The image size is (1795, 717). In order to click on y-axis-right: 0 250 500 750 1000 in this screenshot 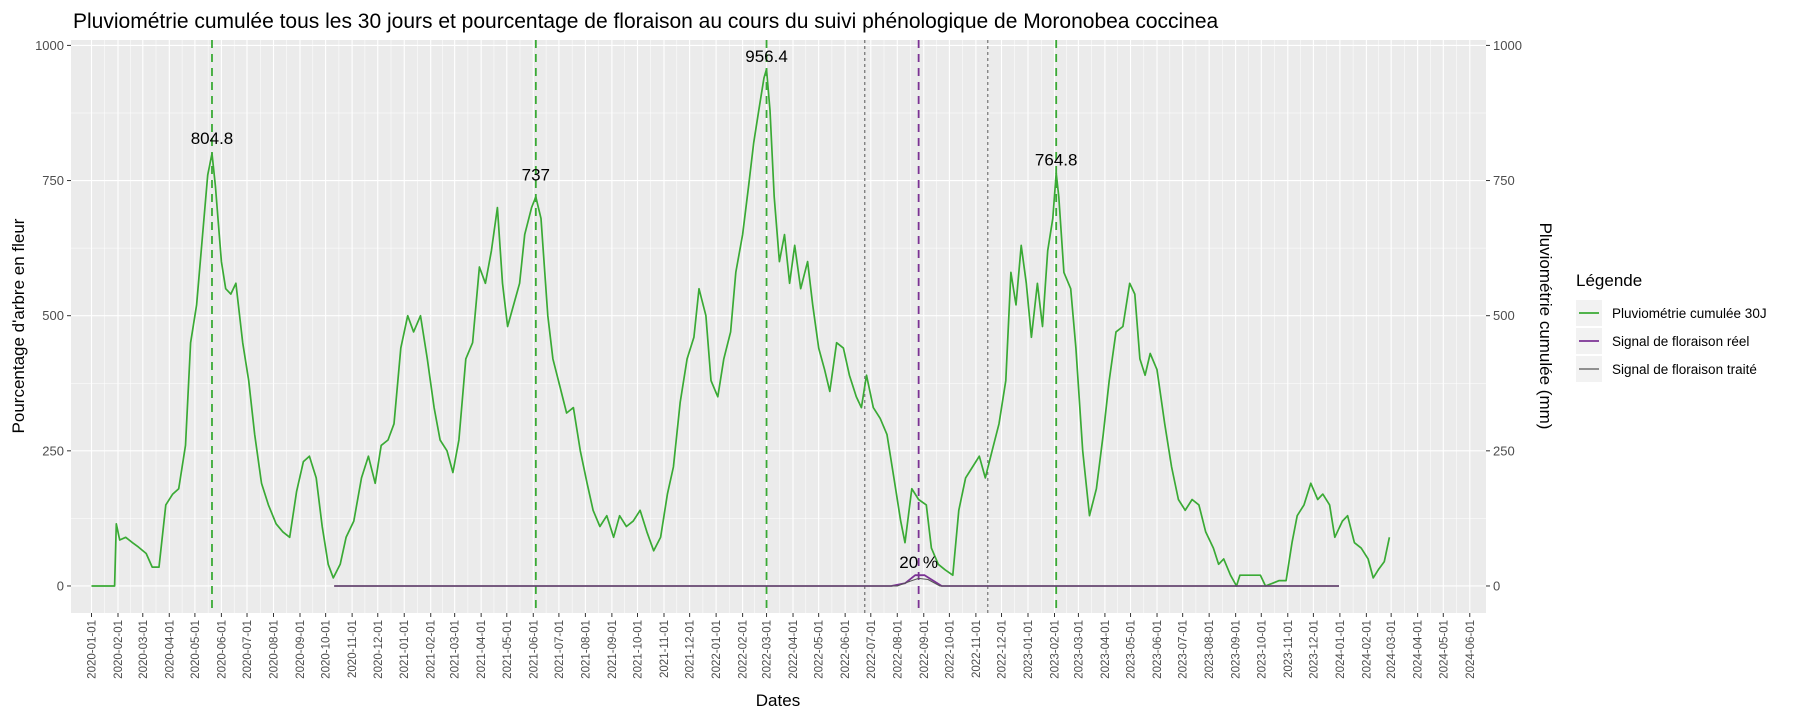, I will do `click(1504, 315)`.